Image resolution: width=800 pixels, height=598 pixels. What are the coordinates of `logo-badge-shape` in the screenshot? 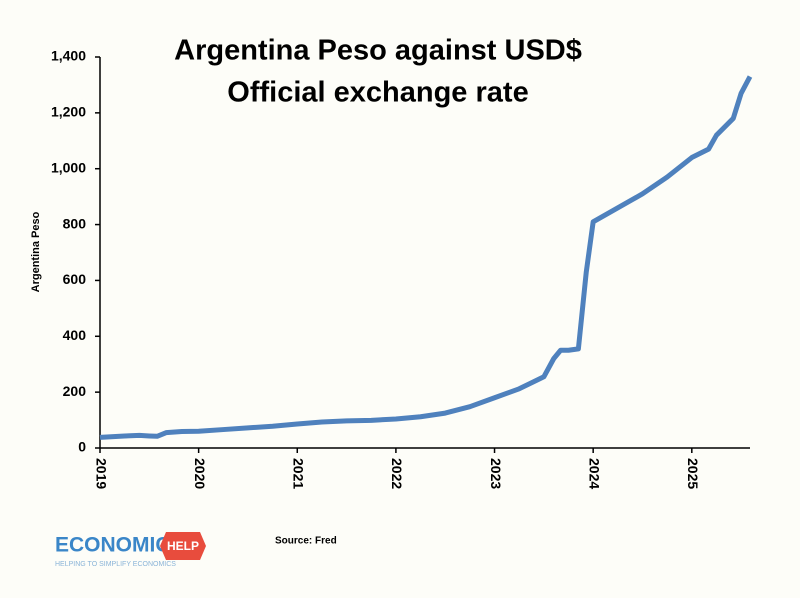 It's located at (183, 546).